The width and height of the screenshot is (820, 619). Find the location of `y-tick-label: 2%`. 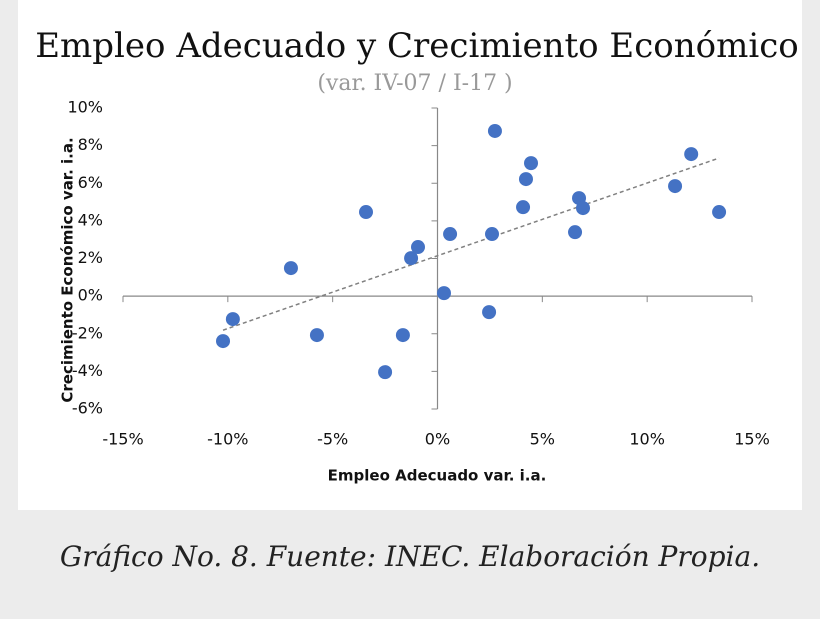

y-tick-label: 2% is located at coordinates (90, 257).